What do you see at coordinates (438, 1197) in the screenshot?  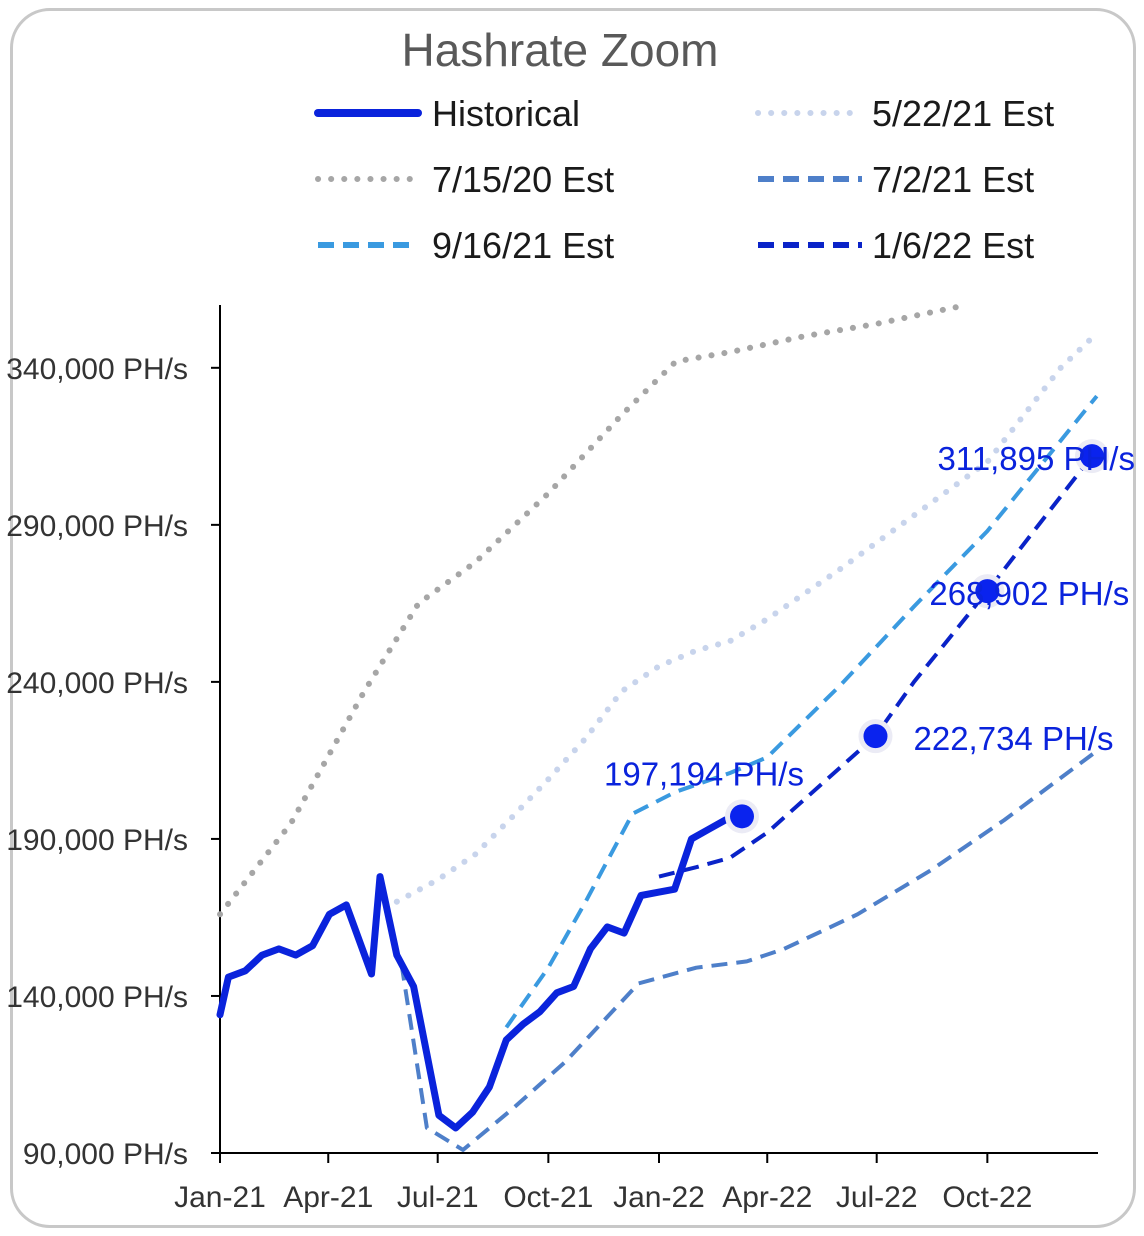 I see `x-tick-label: Jul-21` at bounding box center [438, 1197].